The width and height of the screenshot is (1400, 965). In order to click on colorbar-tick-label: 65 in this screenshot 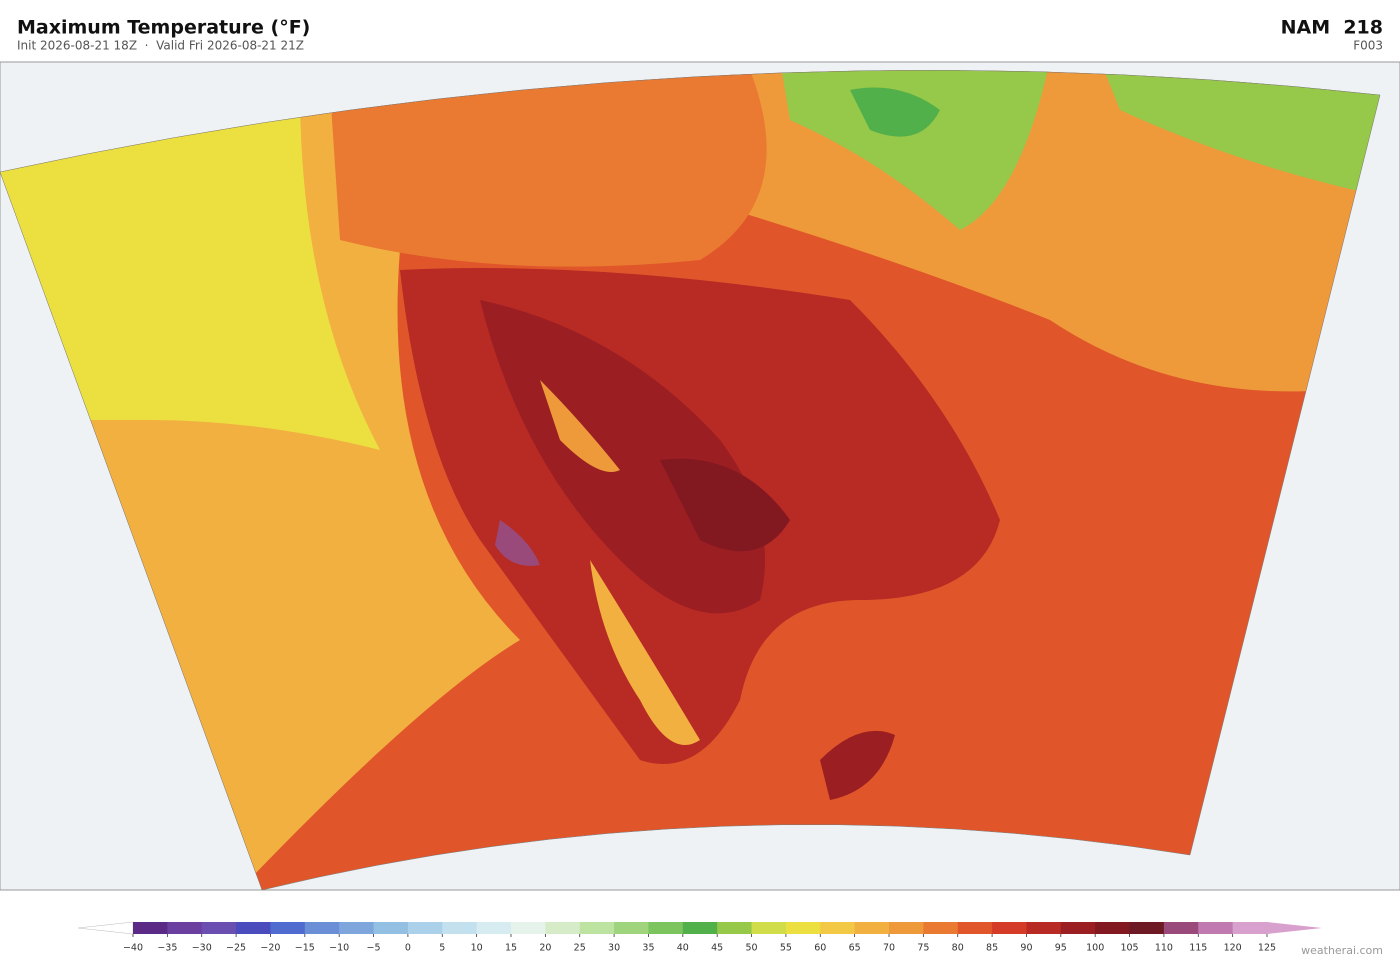, I will do `click(855, 948)`.